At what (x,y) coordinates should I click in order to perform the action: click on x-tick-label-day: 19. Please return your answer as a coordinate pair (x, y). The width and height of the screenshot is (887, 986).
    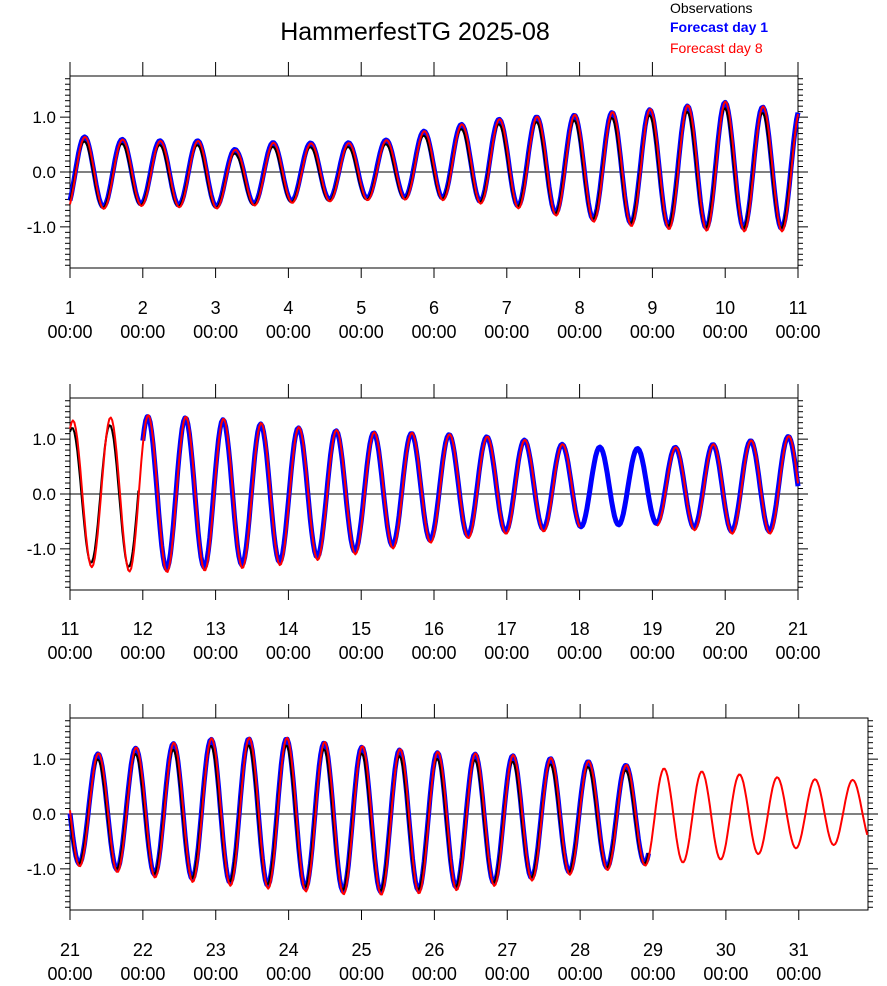
    Looking at the image, I should click on (652, 629).